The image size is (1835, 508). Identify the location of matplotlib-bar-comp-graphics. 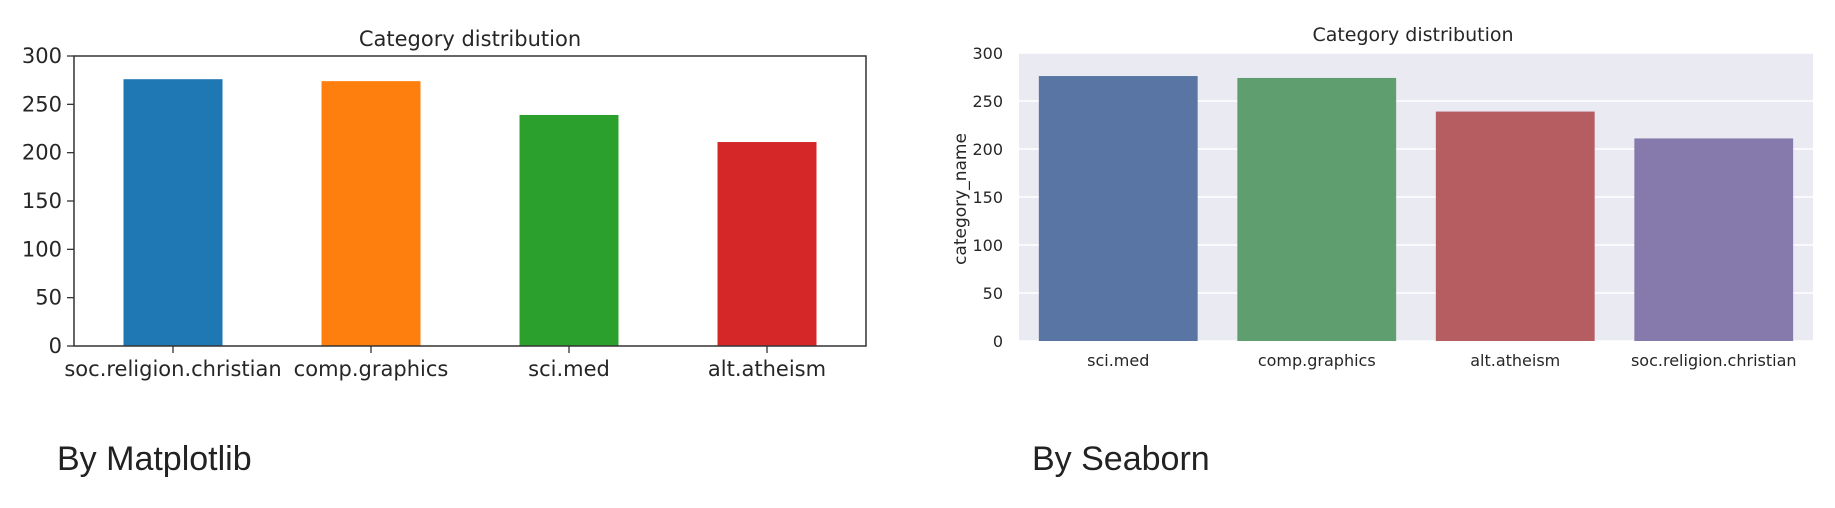
(371, 213).